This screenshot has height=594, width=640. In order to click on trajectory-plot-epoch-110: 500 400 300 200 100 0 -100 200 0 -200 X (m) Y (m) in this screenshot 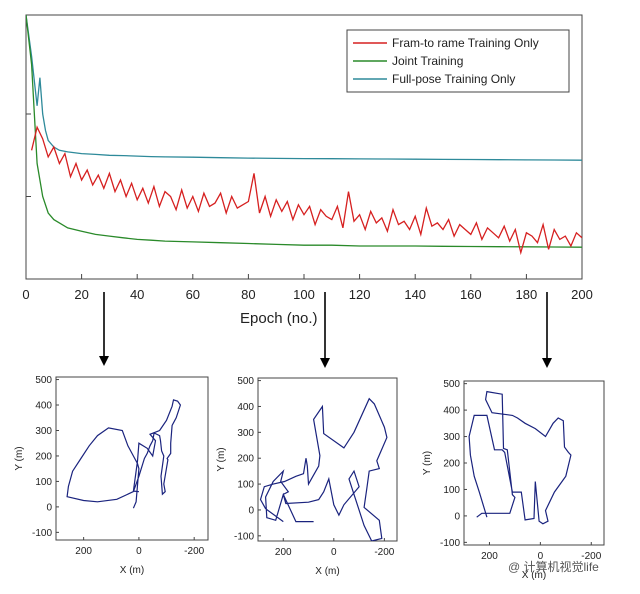, I will do `click(307, 476)`.